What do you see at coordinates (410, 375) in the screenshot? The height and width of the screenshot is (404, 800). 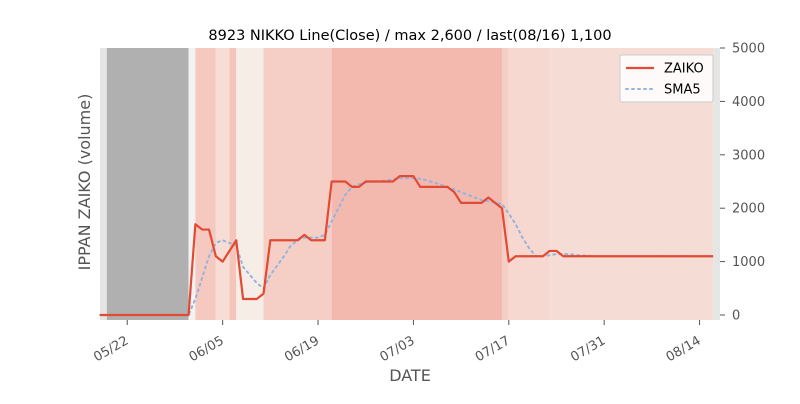 I see `x-axis-label: DATE` at bounding box center [410, 375].